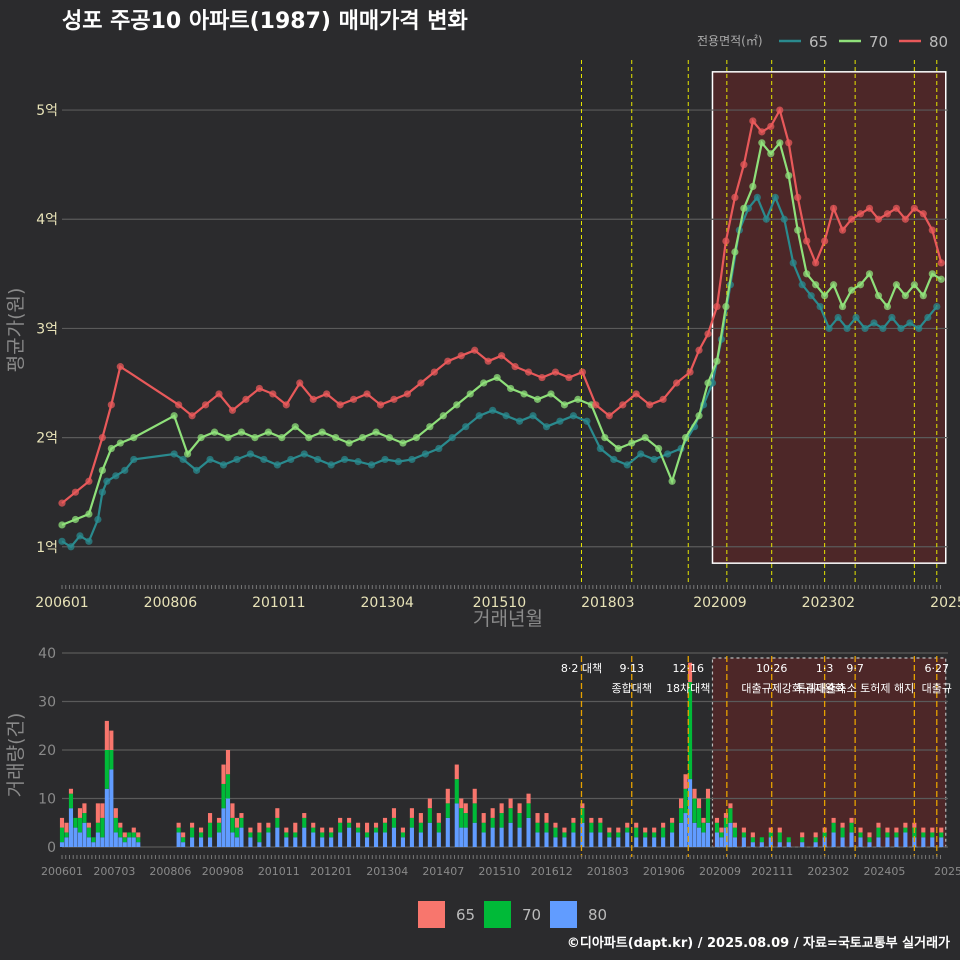 The image size is (960, 960). What do you see at coordinates (664, 871) in the screenshot?
I see `x-tick-label: 201906` at bounding box center [664, 871].